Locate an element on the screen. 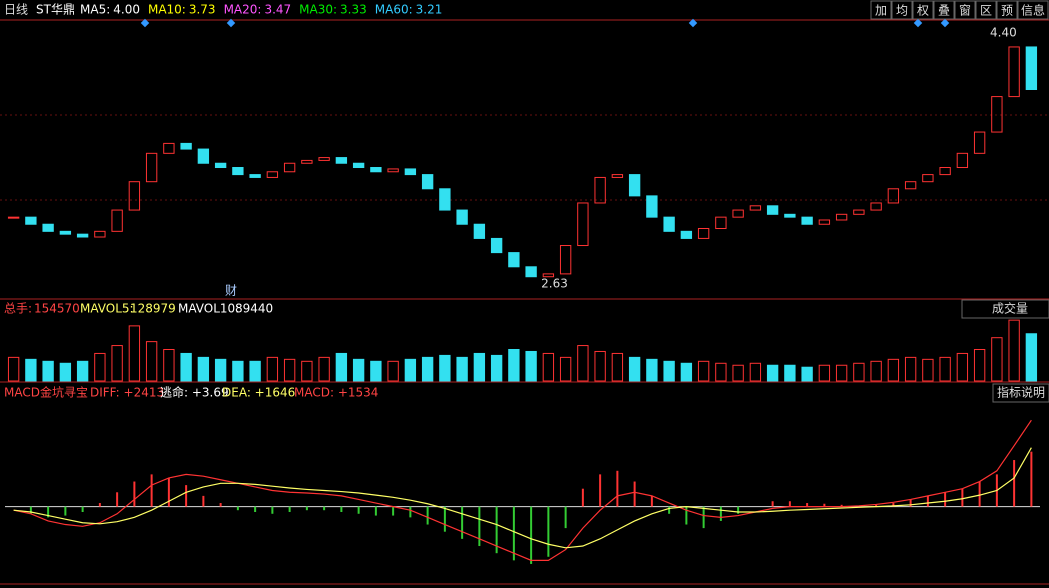 This screenshot has height=588, width=1049. toolbar-button-label: 信息 is located at coordinates (1033, 10).